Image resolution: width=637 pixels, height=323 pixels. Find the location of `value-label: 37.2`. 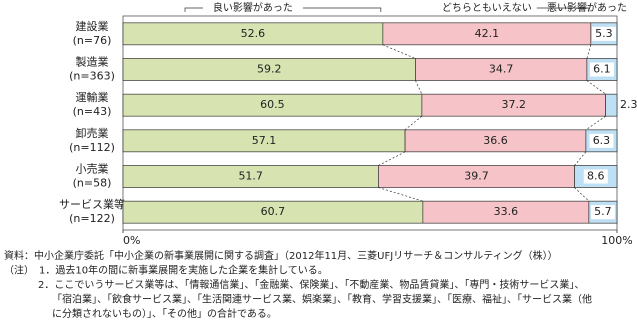

value-label: 37.2 is located at coordinates (514, 104).